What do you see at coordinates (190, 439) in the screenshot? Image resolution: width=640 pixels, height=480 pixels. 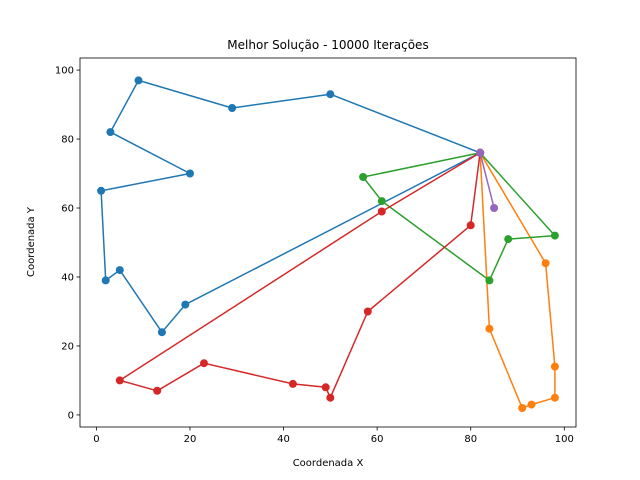 I see `x-tick-label: 20` at bounding box center [190, 439].